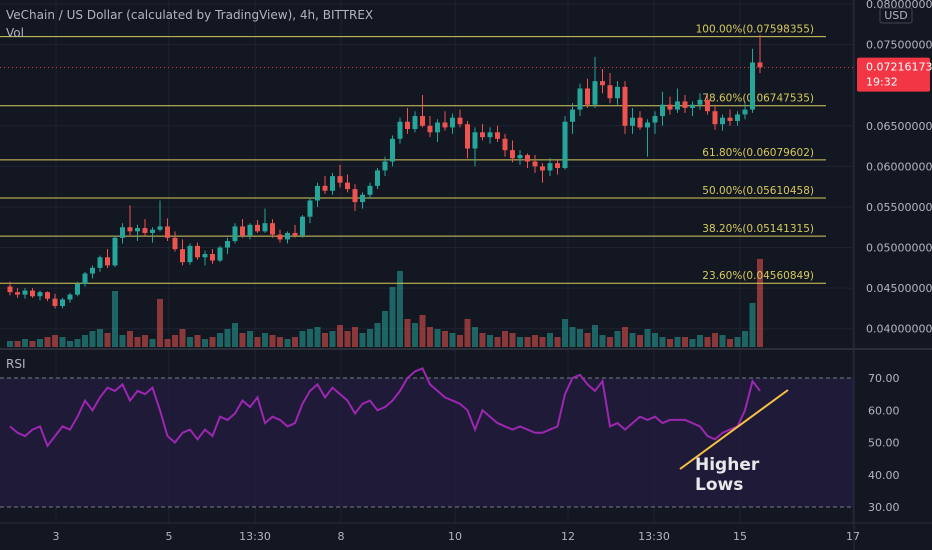 The width and height of the screenshot is (932, 550). I want to click on last-price-label: 0.07216173 19:32, so click(894, 74).